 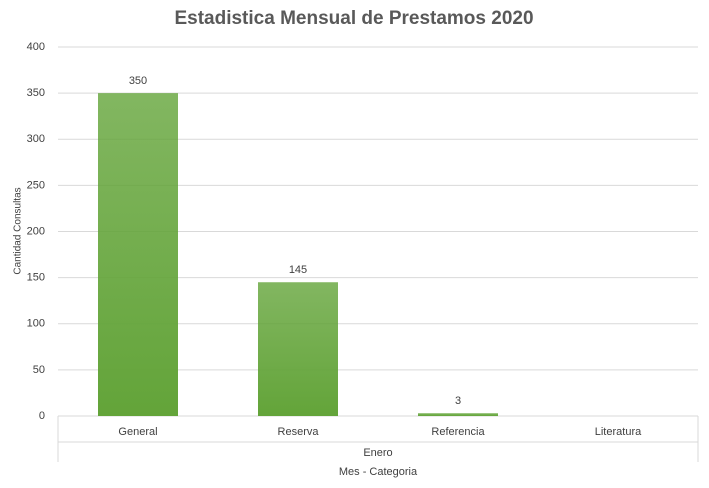 What do you see at coordinates (298, 270) in the screenshot?
I see `data-label: 145` at bounding box center [298, 270].